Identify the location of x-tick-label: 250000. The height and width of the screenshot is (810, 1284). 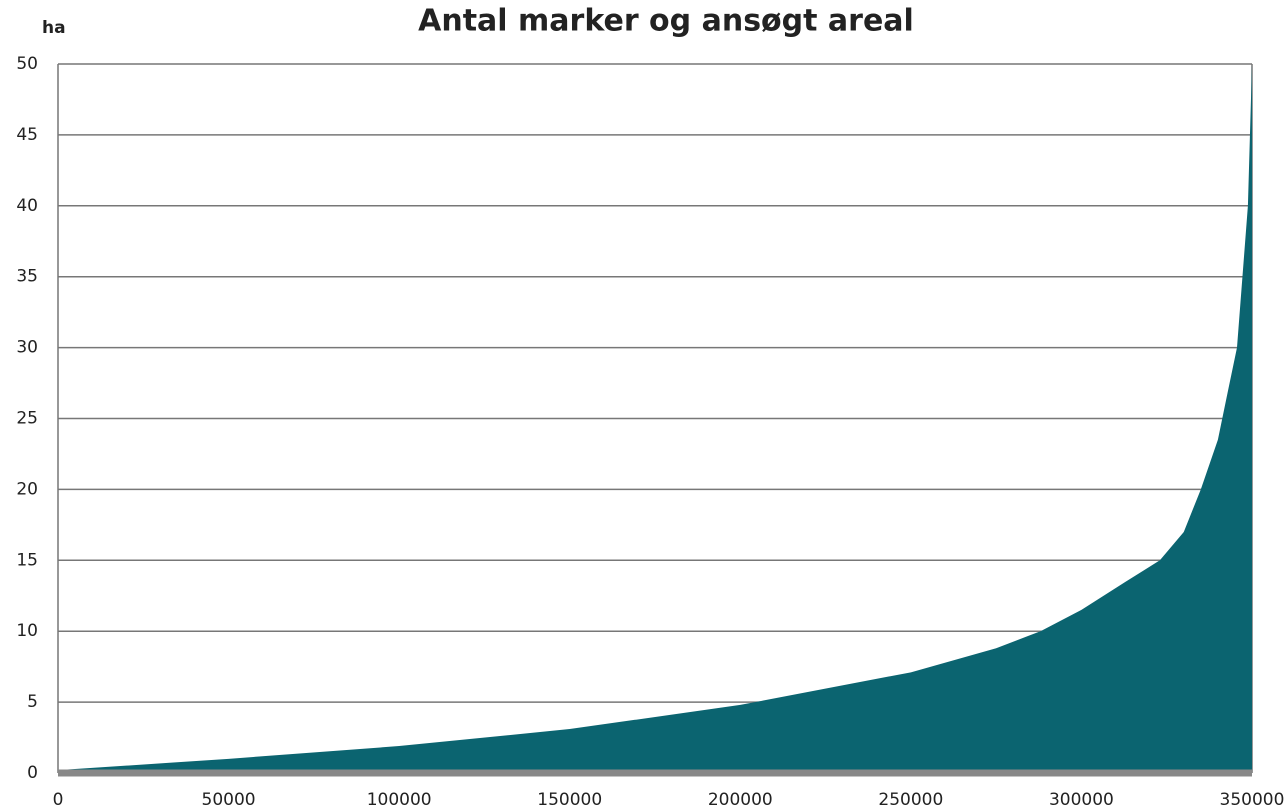
(910, 800).